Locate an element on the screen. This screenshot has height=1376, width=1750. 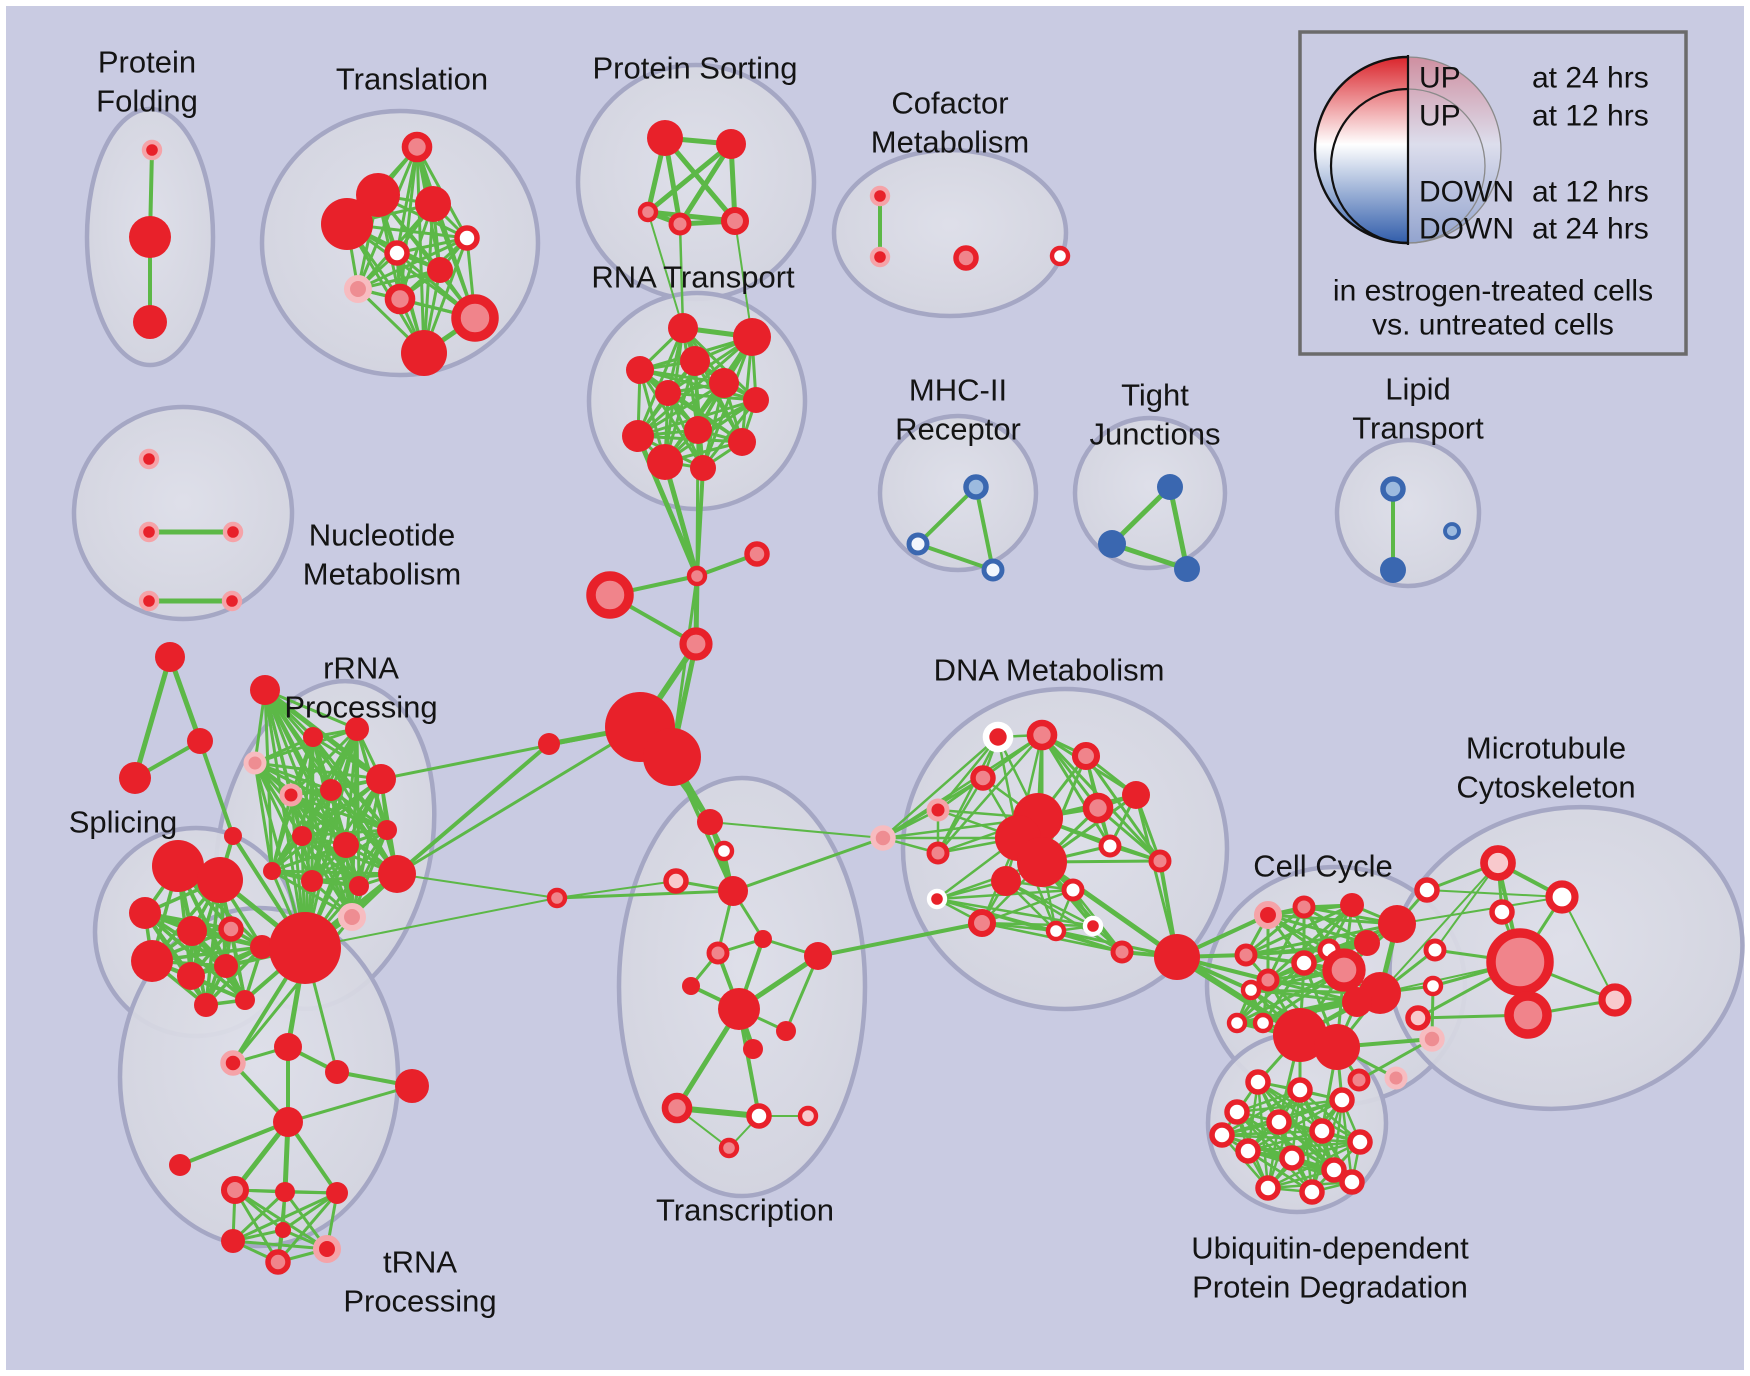
cluster-rna-transport-label: RNA Transport is located at coordinates (693, 277).